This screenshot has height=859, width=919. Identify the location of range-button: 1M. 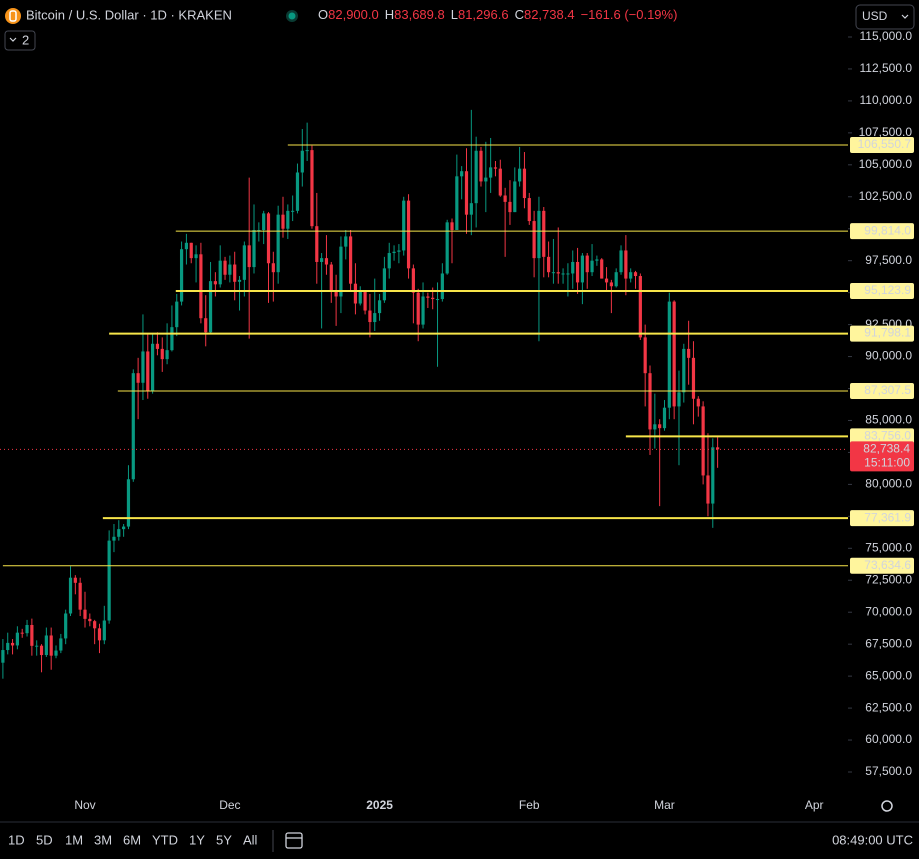
(74, 839).